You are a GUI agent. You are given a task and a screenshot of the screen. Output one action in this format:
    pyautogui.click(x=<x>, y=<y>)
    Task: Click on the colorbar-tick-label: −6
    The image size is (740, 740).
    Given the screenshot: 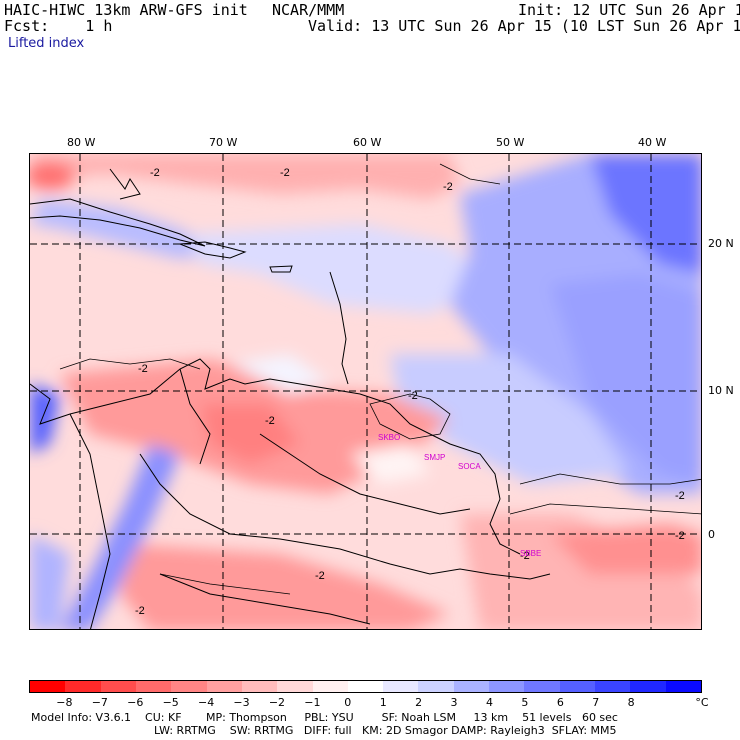 What is the action you would take?
    pyautogui.click(x=135, y=702)
    